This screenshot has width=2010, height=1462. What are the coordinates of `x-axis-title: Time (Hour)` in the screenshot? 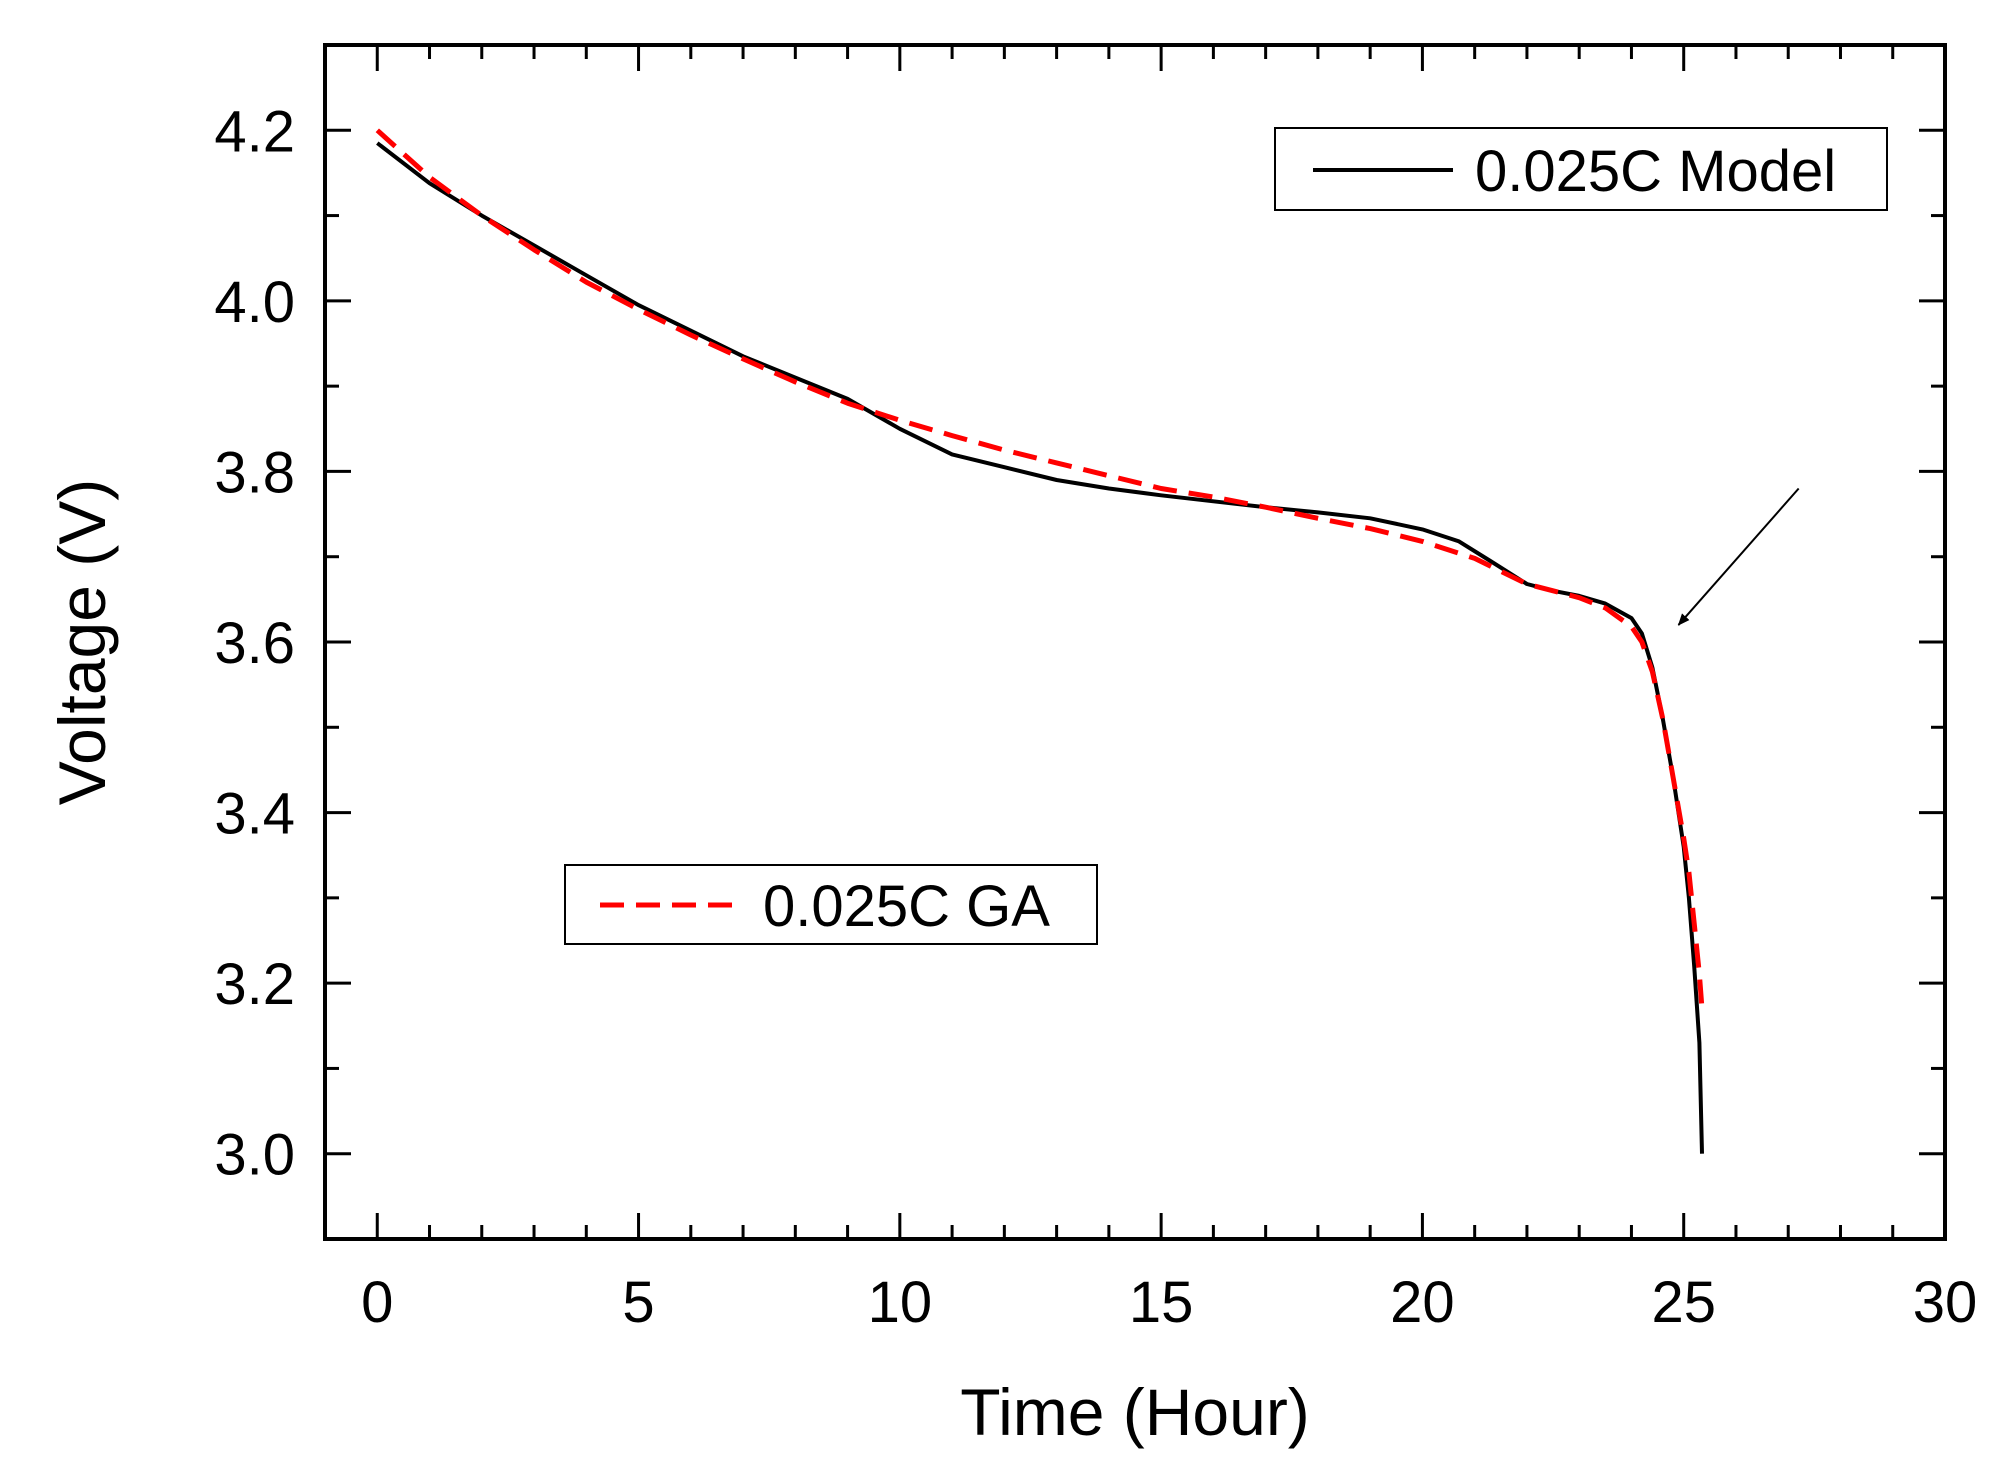 It's located at (1135, 1412).